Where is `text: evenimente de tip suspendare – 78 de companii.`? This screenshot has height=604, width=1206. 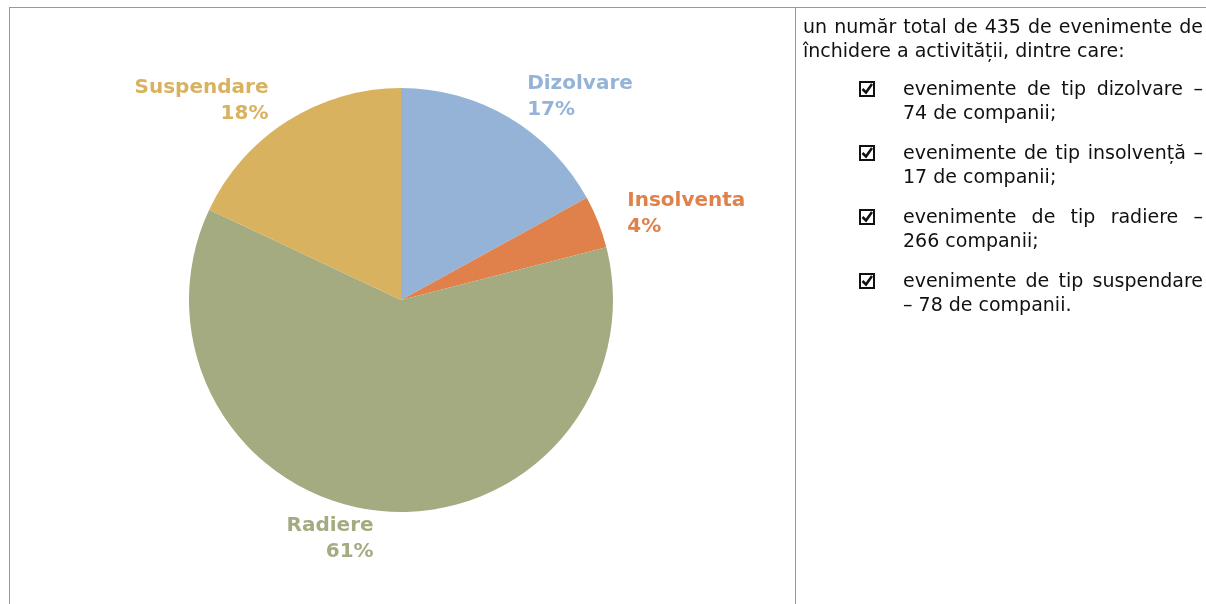
text: evenimente de tip suspendare – 78 de companii. is located at coordinates (1052, 292).